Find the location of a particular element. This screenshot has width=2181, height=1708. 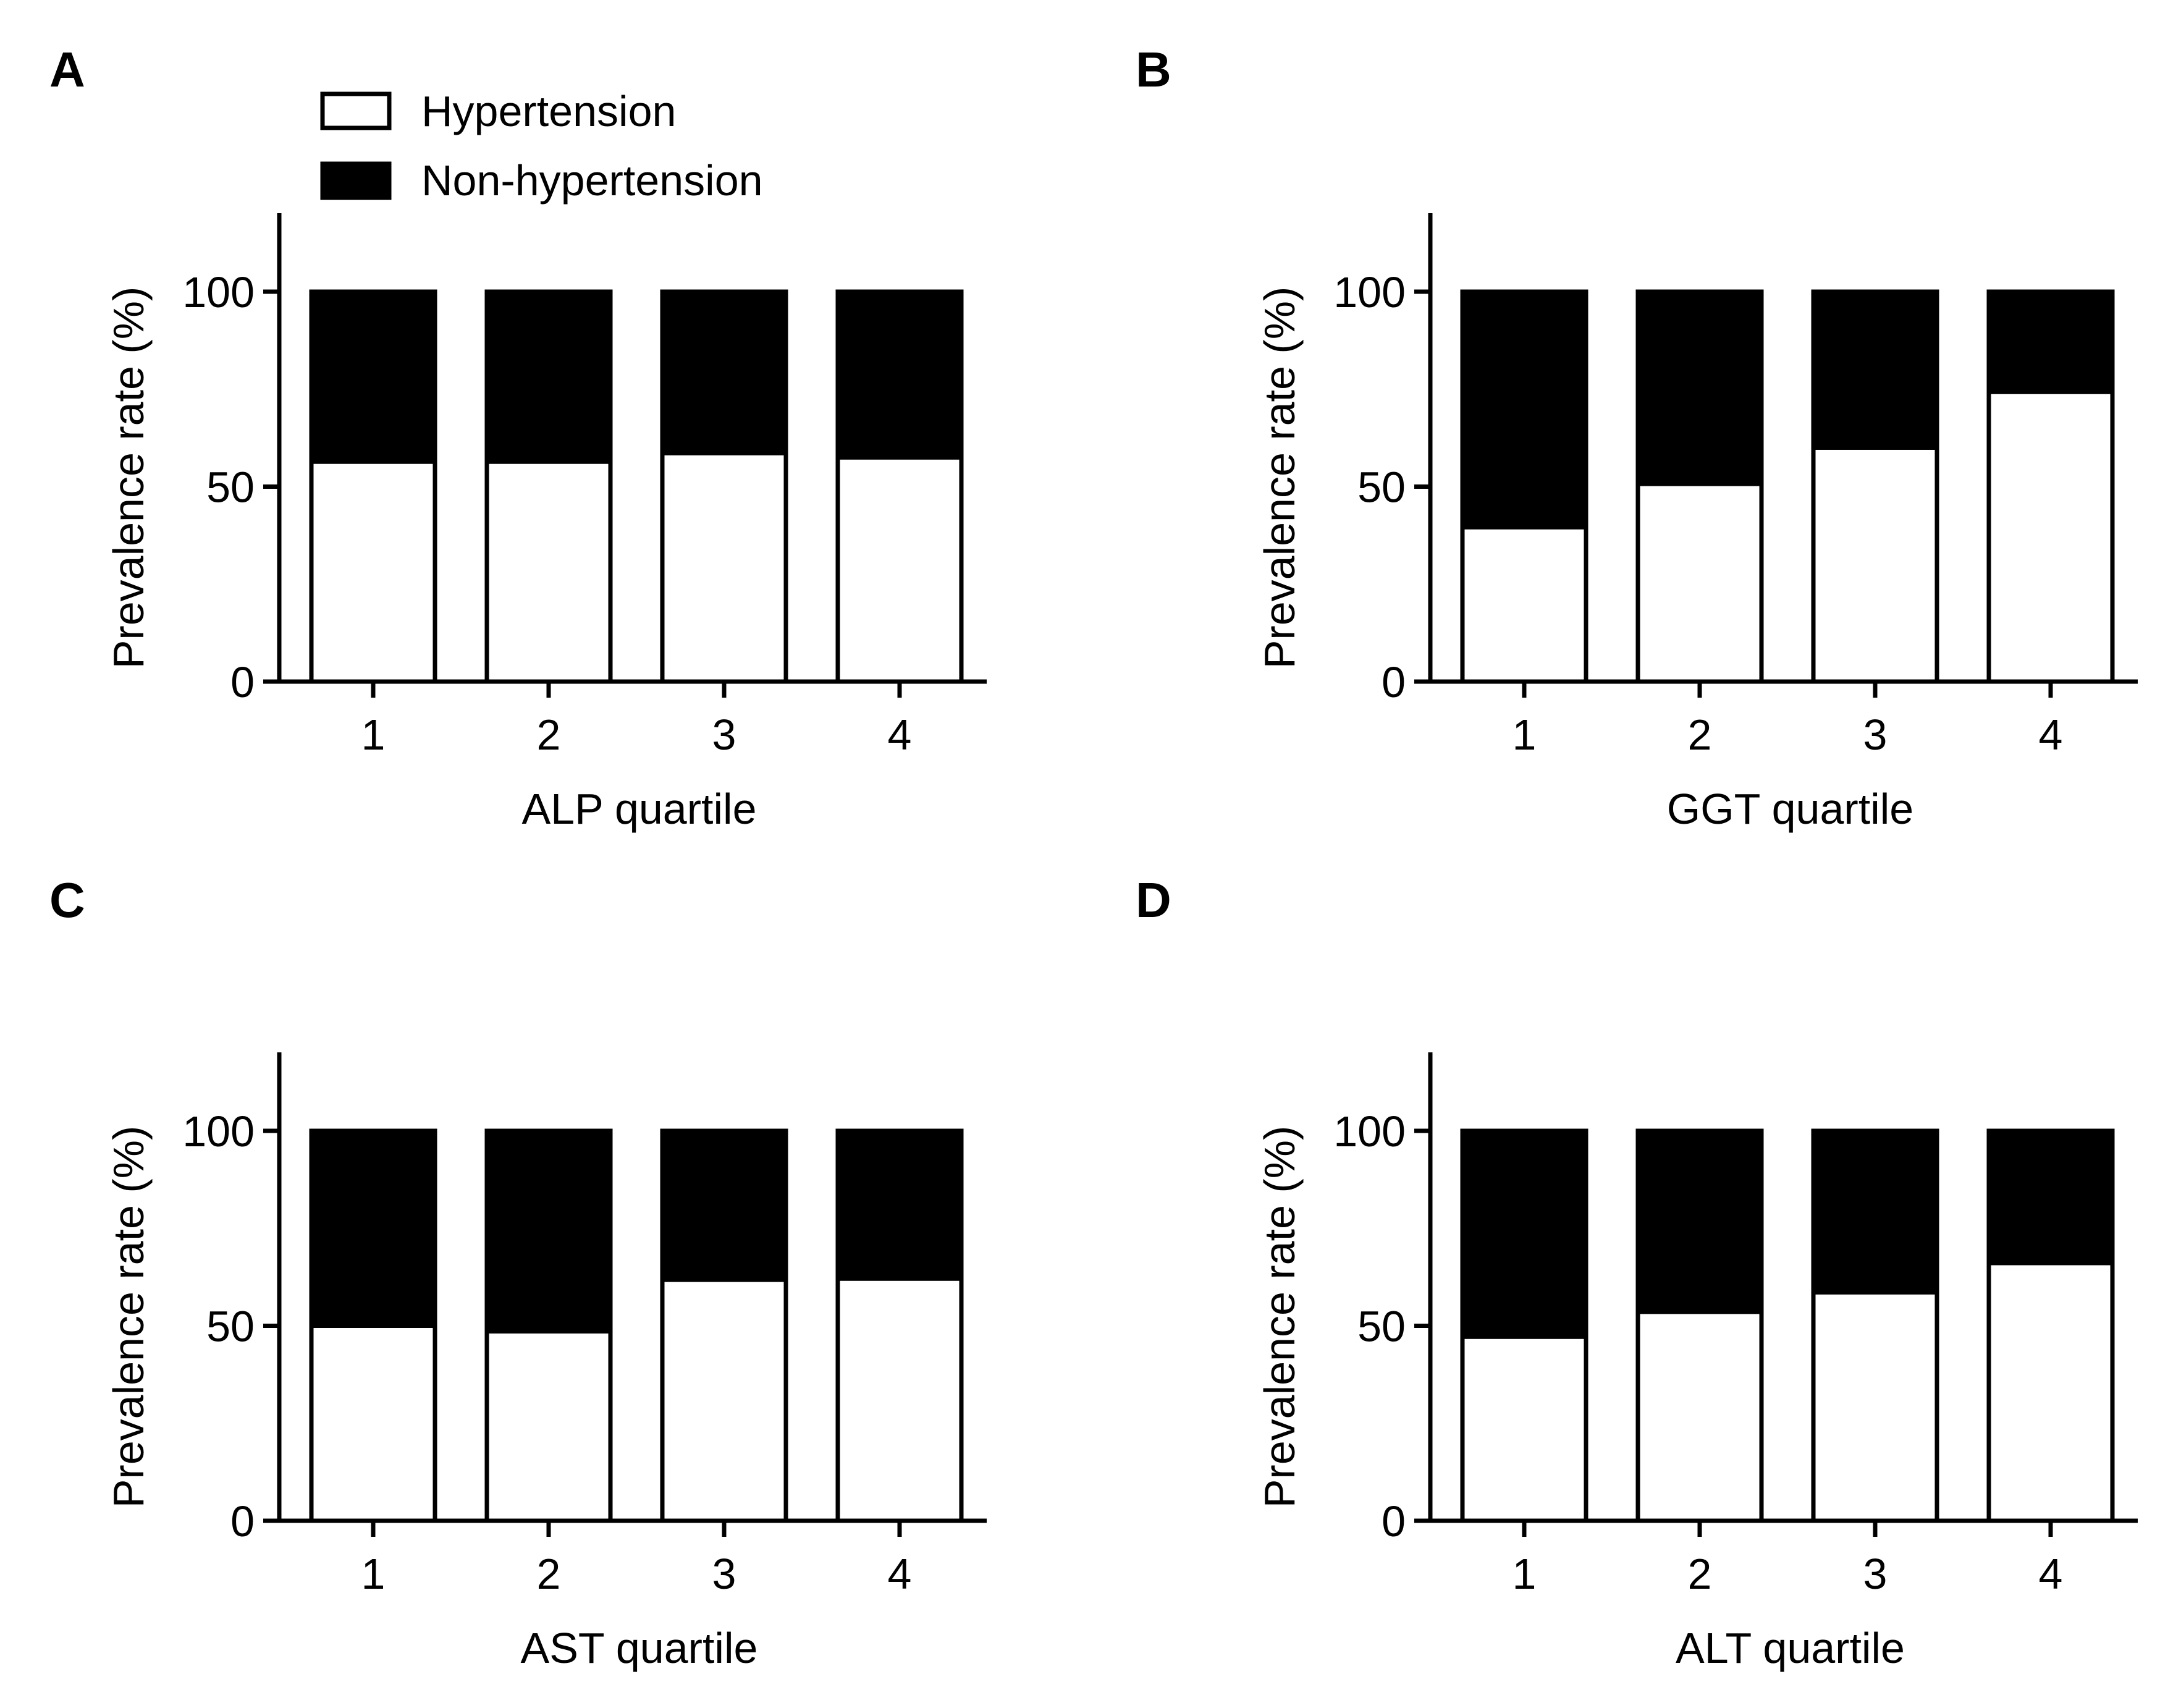

panel-c-bars is located at coordinates (636, 1325).